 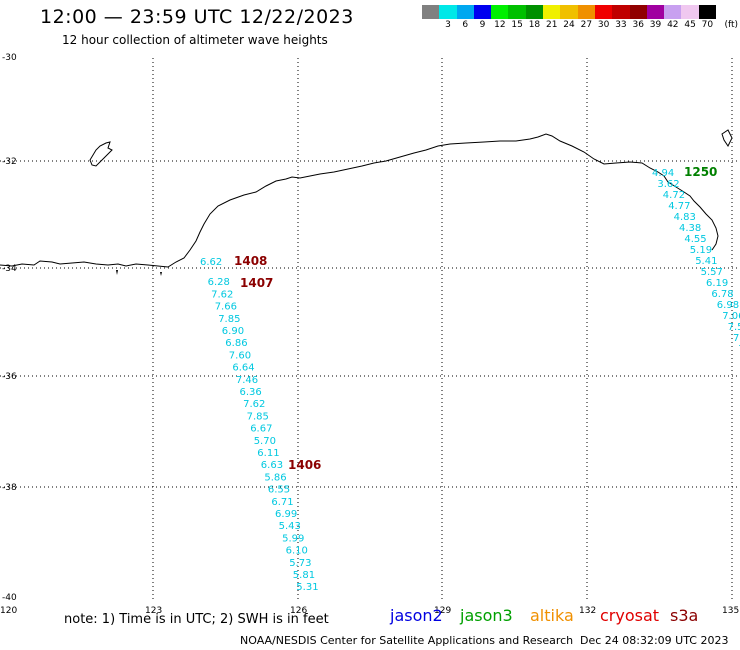 I want to click on swh-value: 6.99, so click(x=286, y=514).